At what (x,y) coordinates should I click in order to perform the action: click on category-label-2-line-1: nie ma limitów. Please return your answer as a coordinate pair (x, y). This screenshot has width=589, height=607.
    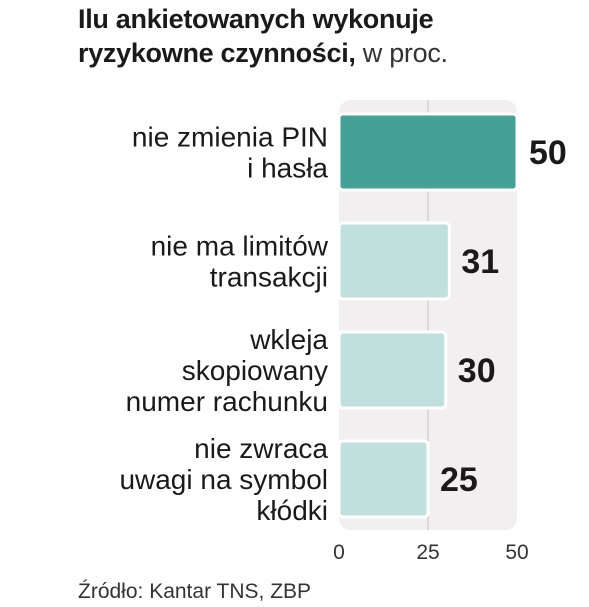
    Looking at the image, I should click on (240, 246).